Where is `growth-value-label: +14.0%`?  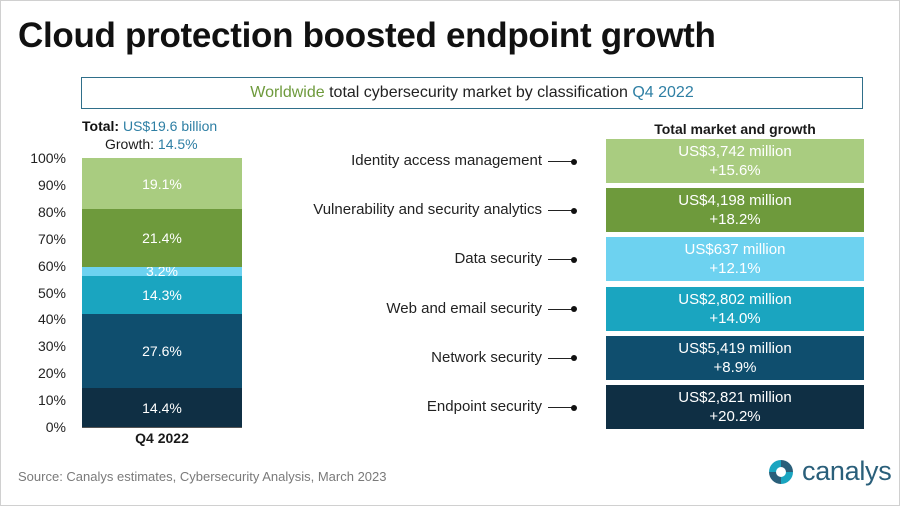
growth-value-label: +14.0% is located at coordinates (735, 318).